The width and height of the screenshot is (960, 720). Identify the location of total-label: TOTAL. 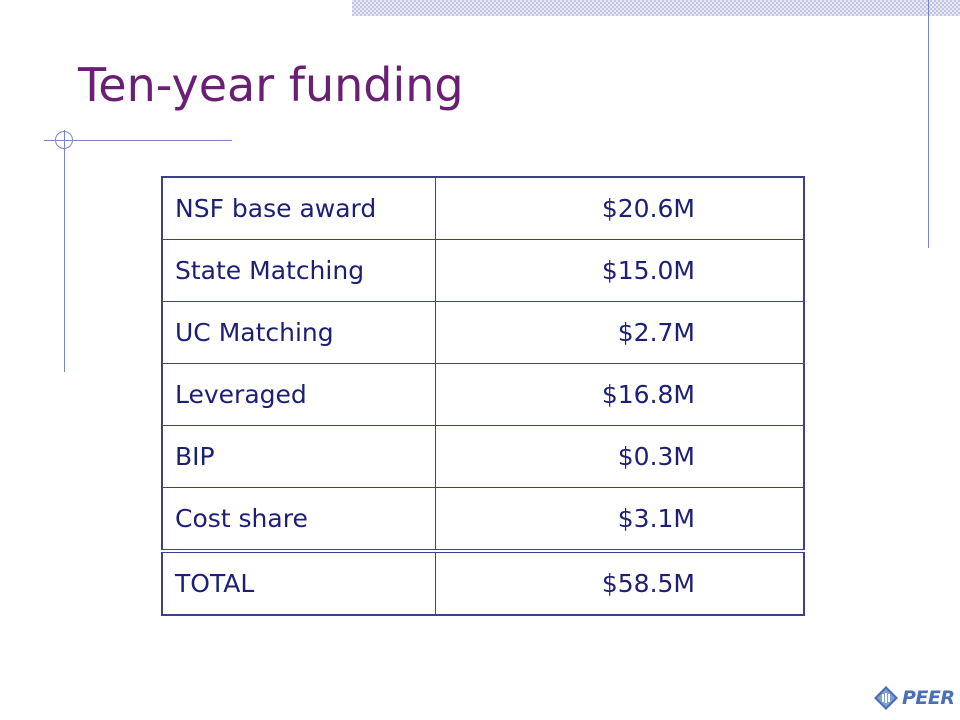
(298, 582).